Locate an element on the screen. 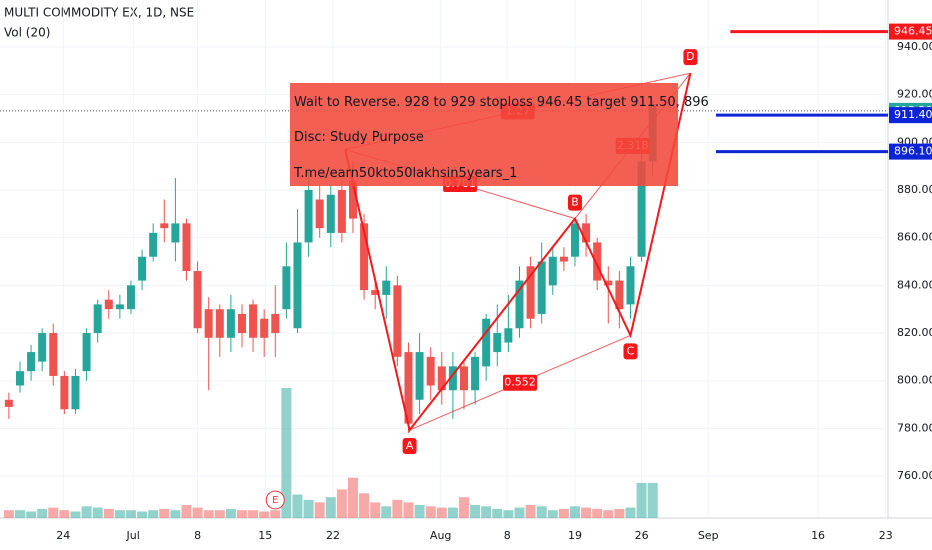  x-tick-label: 26 is located at coordinates (642, 535).